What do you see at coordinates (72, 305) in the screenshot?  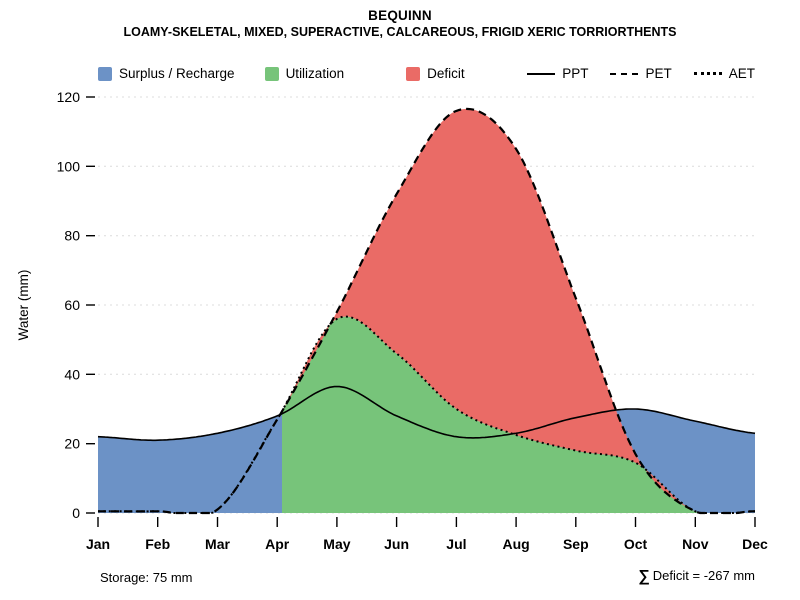 I see `y-tick-label: 60` at bounding box center [72, 305].